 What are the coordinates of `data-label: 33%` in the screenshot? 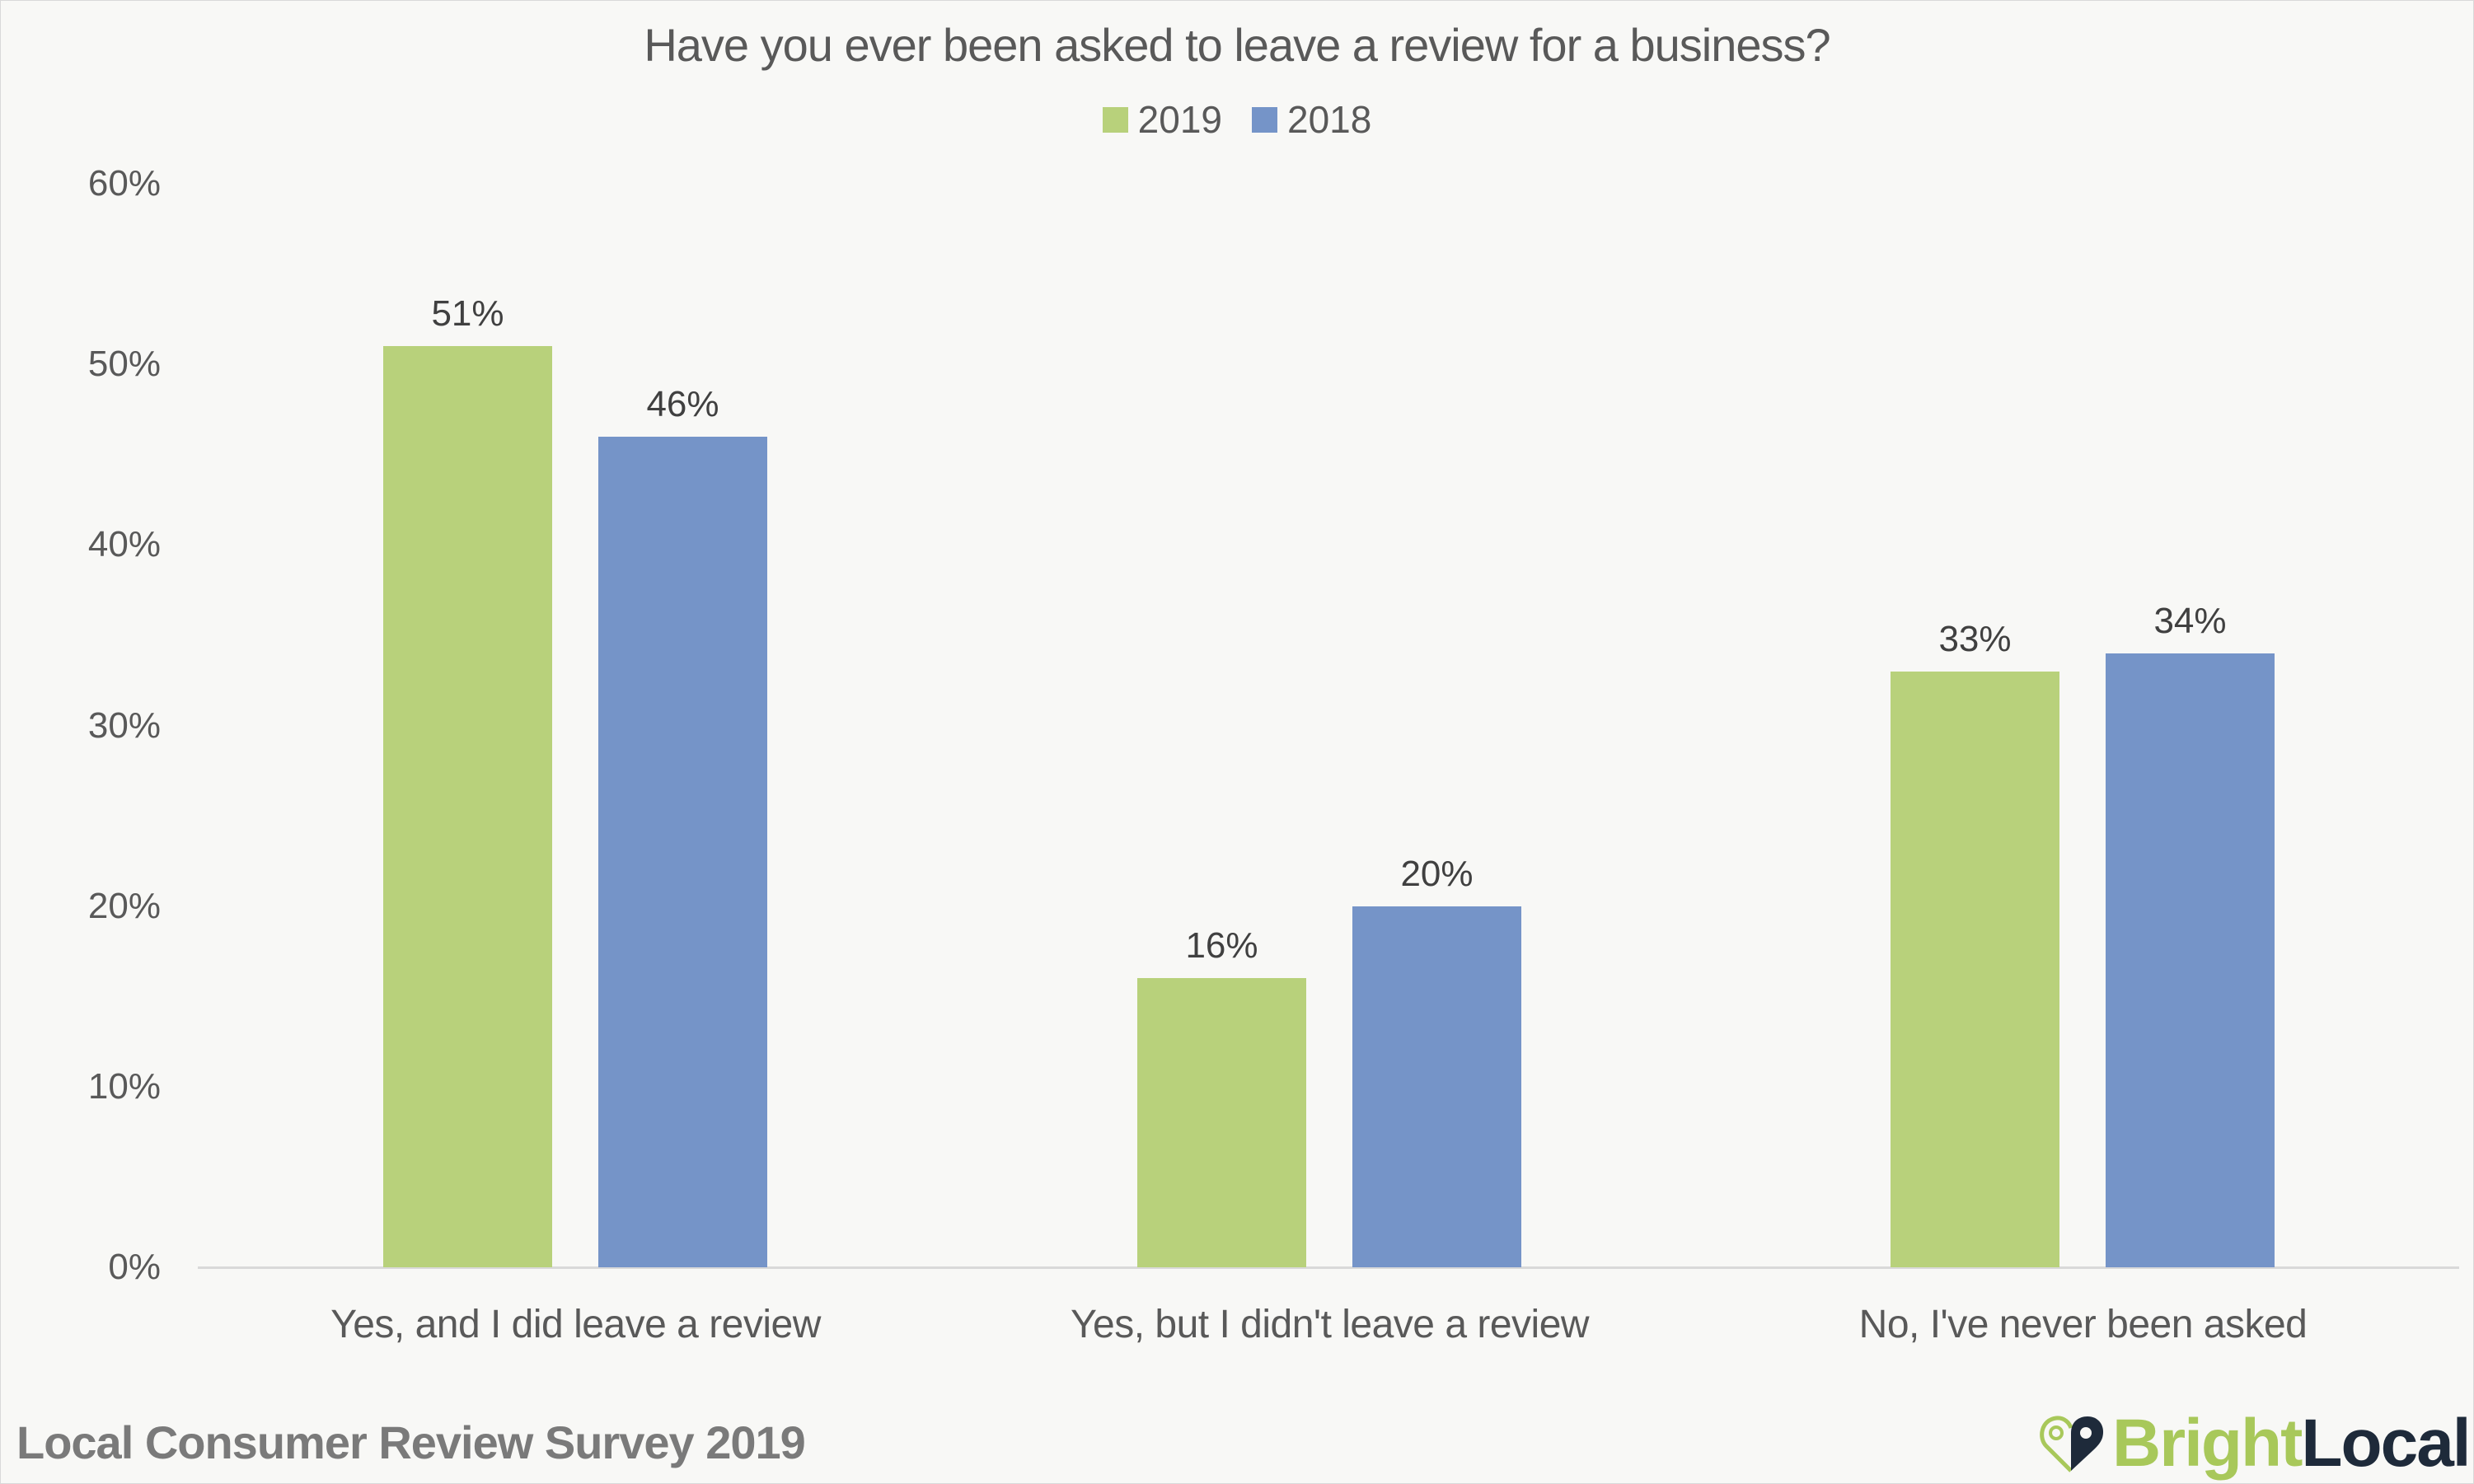 It's located at (1975, 639).